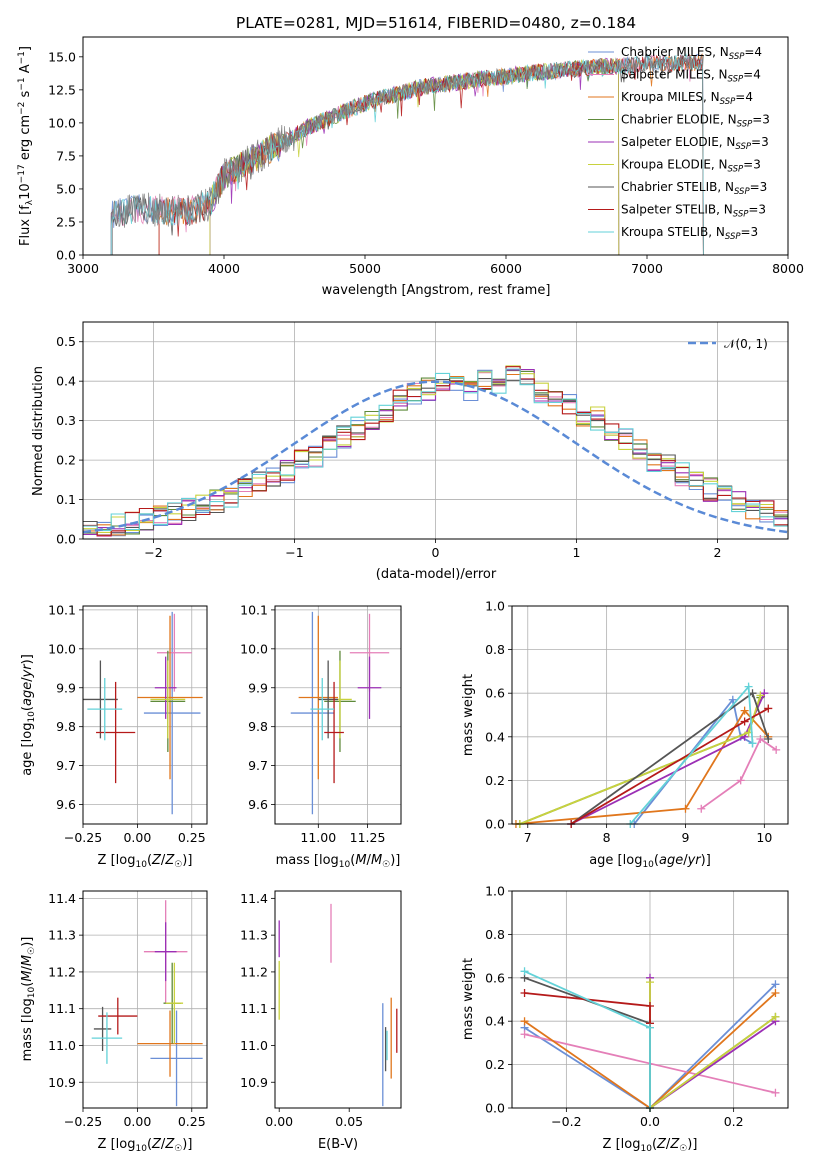  What do you see at coordinates (566, 1121) in the screenshot?
I see `x-tick-label: −0.2` at bounding box center [566, 1121].